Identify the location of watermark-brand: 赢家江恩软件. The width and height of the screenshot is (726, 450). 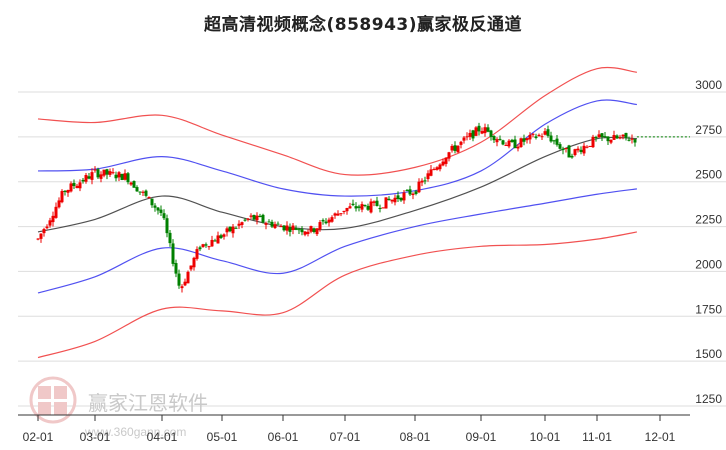
(148, 403).